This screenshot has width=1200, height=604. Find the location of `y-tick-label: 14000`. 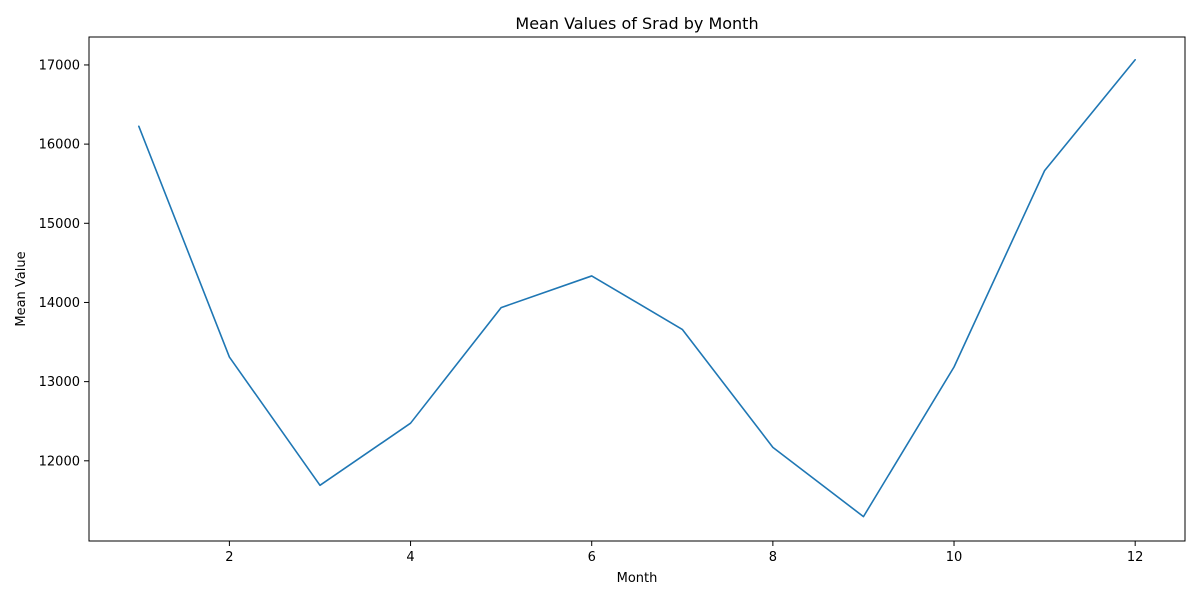

y-tick-label: 14000 is located at coordinates (59, 303).